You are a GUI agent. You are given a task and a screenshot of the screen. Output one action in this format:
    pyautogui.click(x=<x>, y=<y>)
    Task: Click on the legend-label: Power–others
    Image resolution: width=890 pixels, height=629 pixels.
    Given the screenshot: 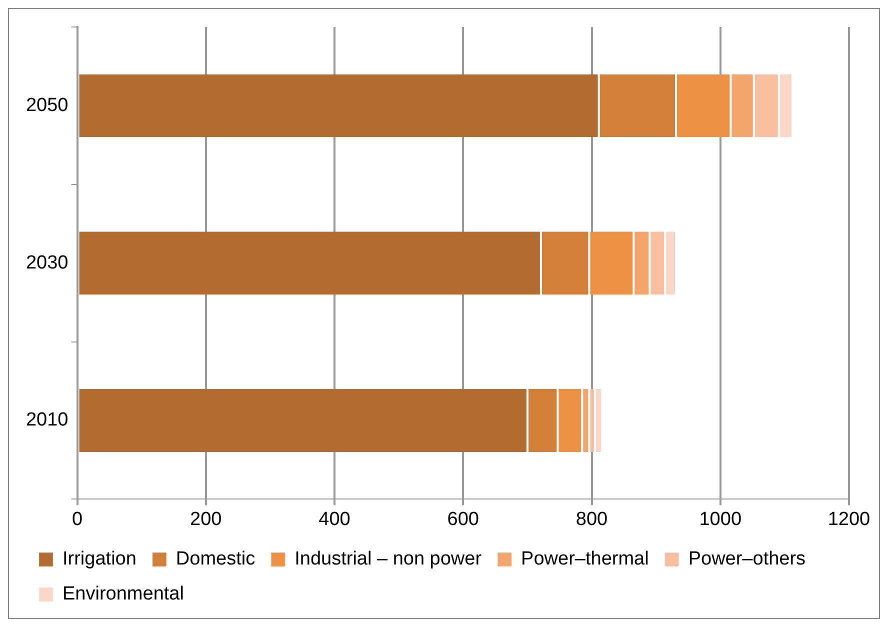 What is the action you would take?
    pyautogui.click(x=747, y=559)
    